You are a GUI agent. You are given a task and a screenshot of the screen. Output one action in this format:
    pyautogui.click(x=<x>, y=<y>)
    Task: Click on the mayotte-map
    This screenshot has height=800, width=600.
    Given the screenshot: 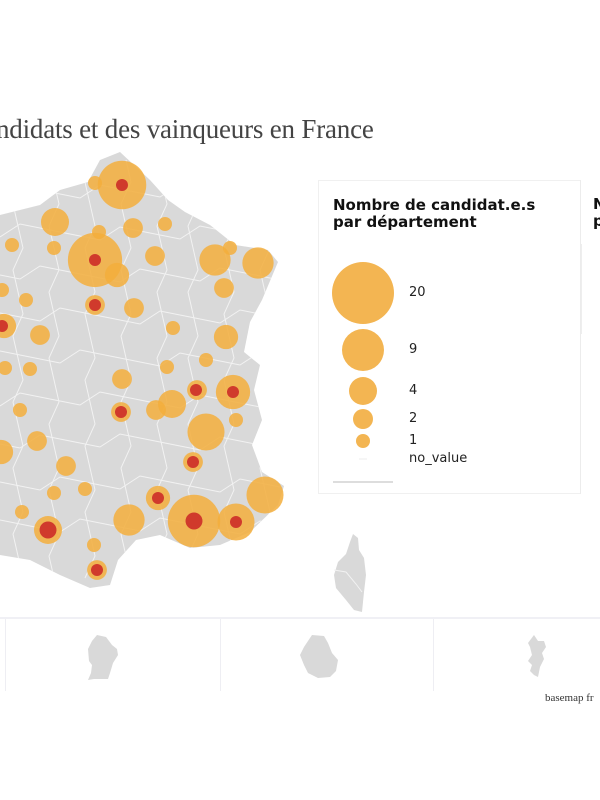 What is the action you would take?
    pyautogui.click(x=537, y=656)
    